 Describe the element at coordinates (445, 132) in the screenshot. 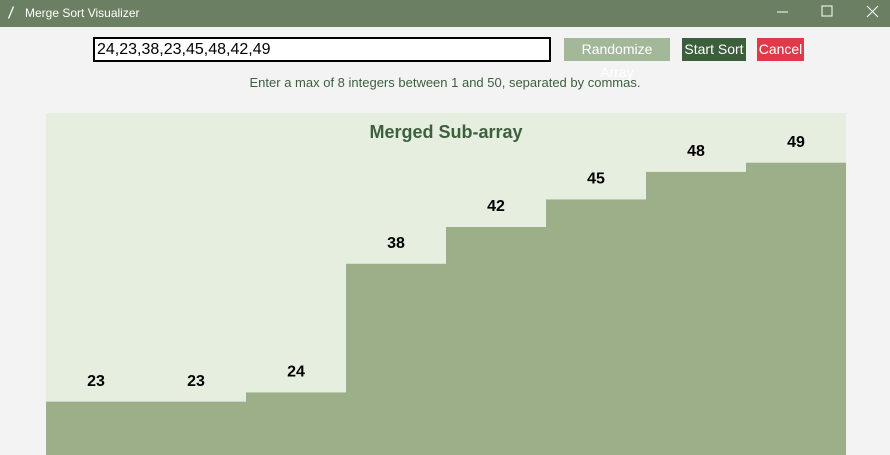

I see `chart-title: Merged Sub-array` at that location.